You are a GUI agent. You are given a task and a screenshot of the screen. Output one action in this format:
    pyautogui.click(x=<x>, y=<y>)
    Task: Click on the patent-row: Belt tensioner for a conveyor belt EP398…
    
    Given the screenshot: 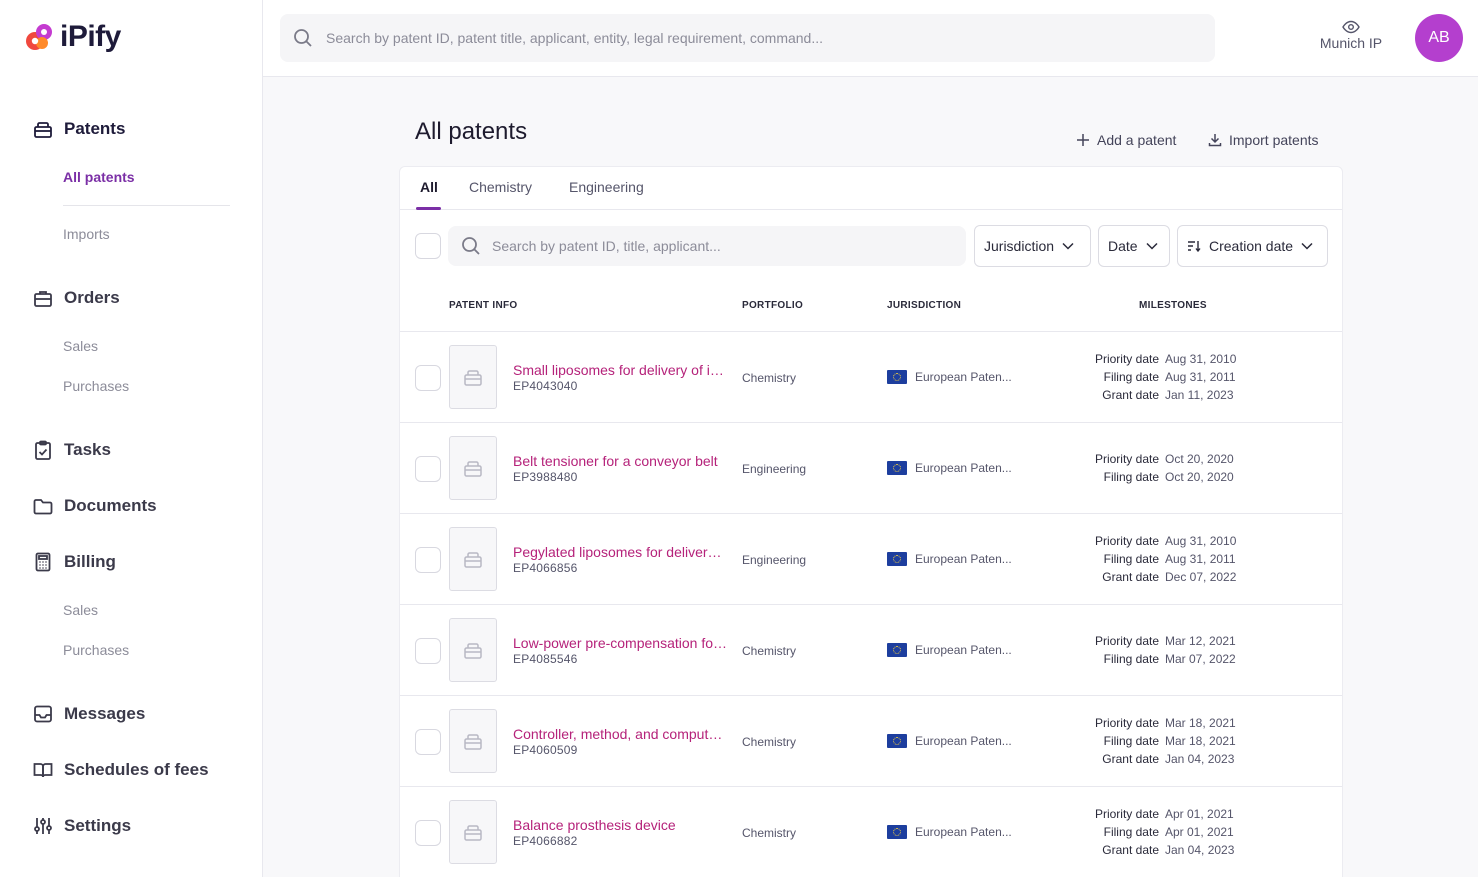 What is the action you would take?
    pyautogui.click(x=871, y=468)
    